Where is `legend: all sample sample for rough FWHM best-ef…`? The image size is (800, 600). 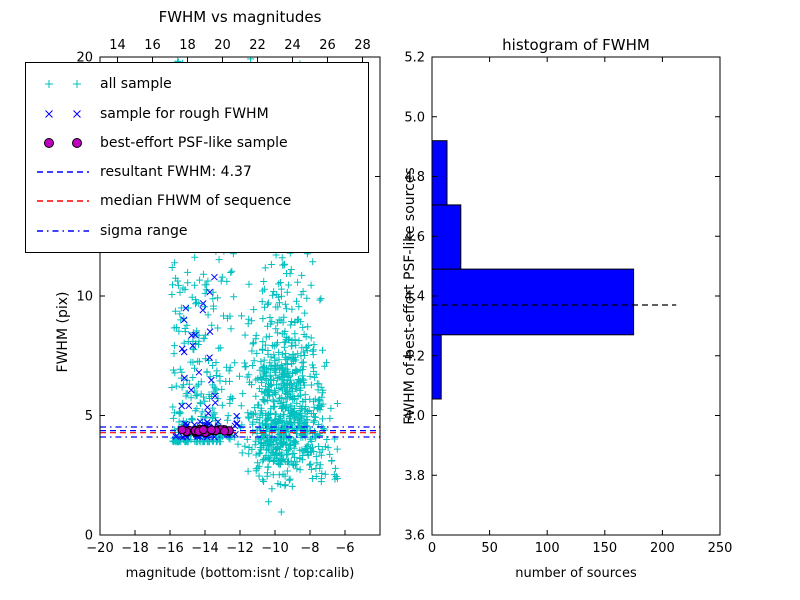
legend: all sample sample for rough FWHM best-ef… is located at coordinates (197, 157).